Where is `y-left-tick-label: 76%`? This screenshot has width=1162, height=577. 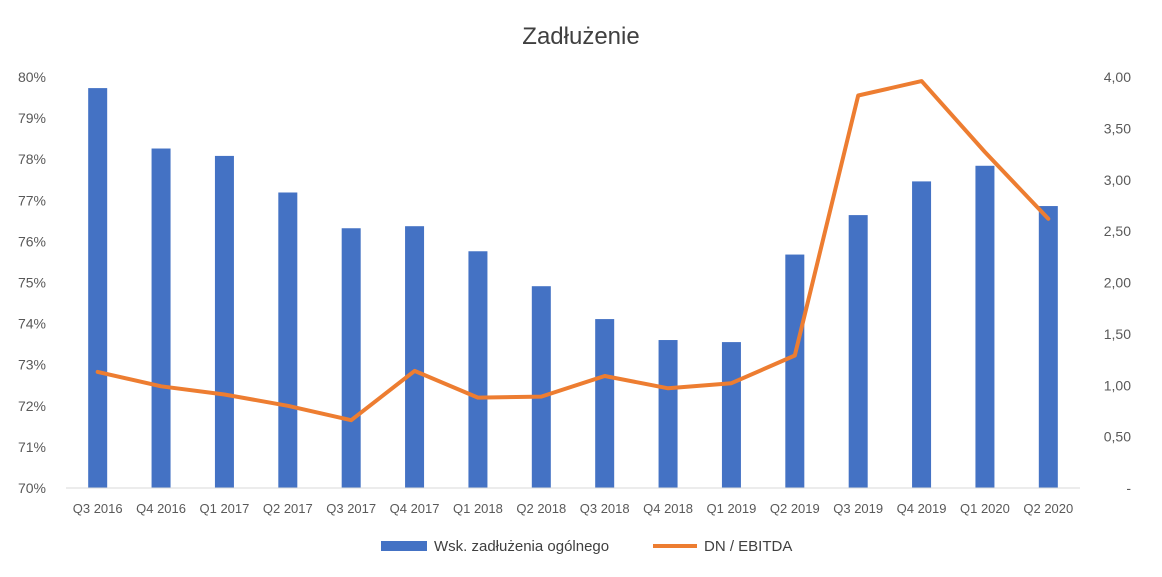
y-left-tick-label: 76% is located at coordinates (32, 241).